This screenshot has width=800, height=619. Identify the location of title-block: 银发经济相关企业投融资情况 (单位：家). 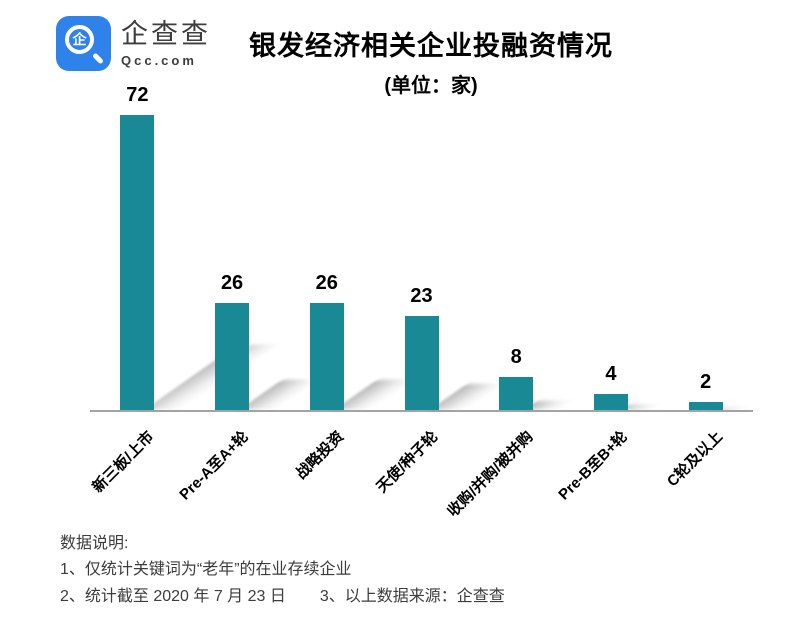
(400, 61).